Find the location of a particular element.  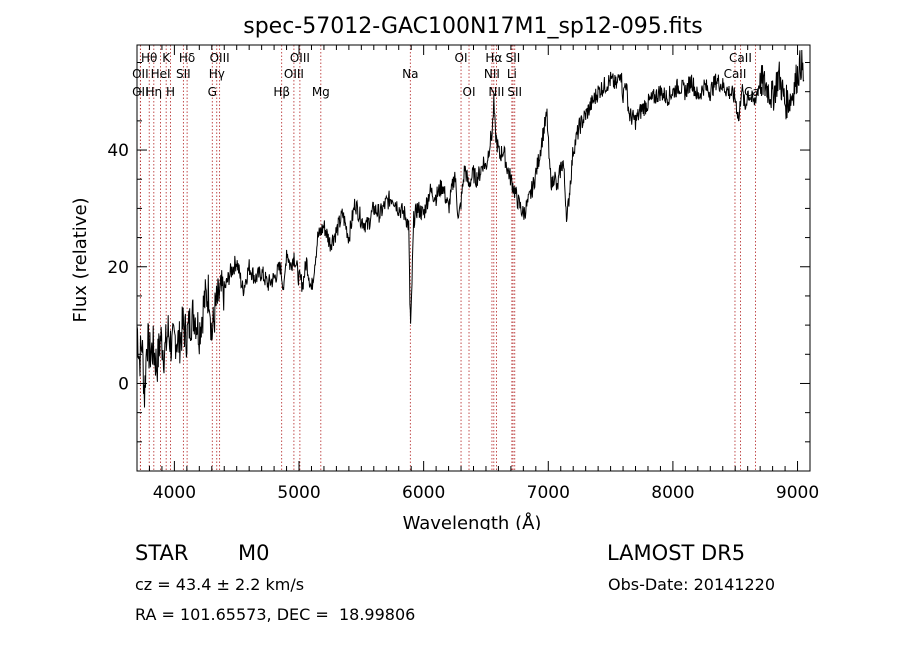

x-tick-label: 7000 is located at coordinates (548, 493).